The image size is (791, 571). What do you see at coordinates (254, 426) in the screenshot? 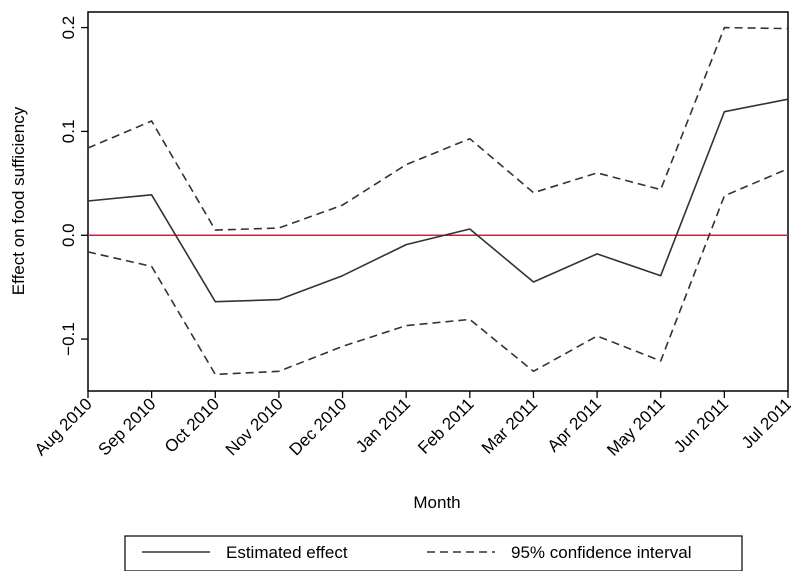
I see `x-tick-label: Nov 2010` at bounding box center [254, 426].